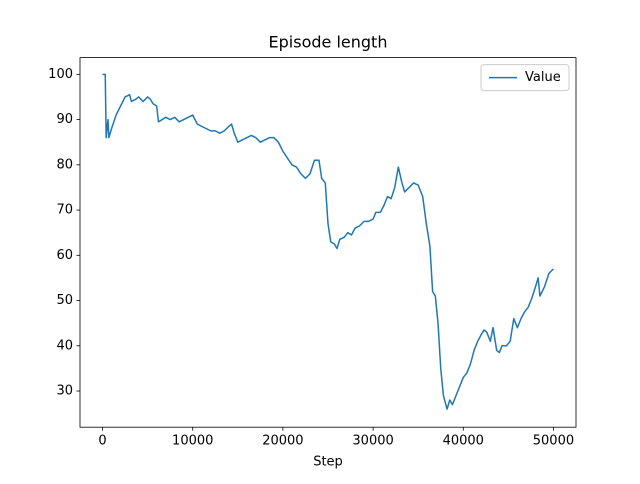 The width and height of the screenshot is (640, 484). I want to click on legend-box, so click(525, 78).